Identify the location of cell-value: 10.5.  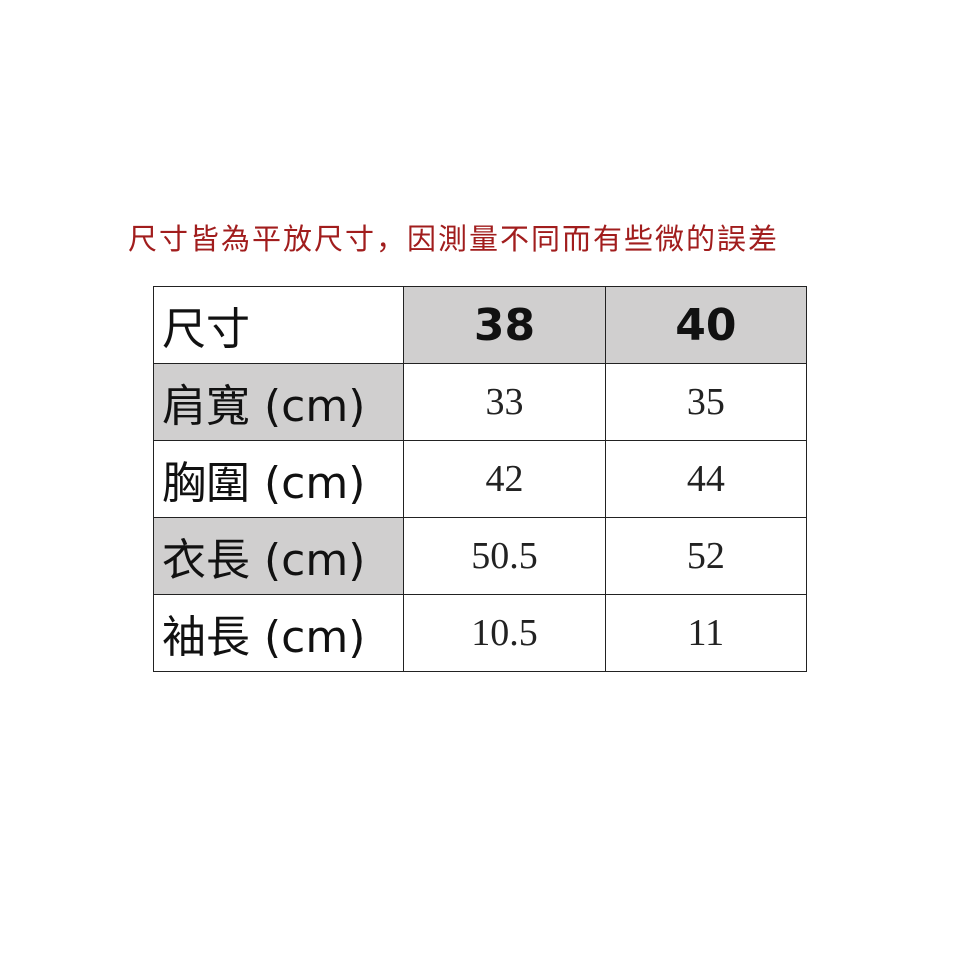
(504, 633).